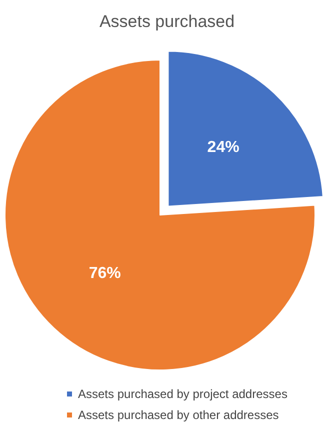 The width and height of the screenshot is (334, 438). What do you see at coordinates (183, 394) in the screenshot?
I see `legend-label: Assets purchased by project addresses` at bounding box center [183, 394].